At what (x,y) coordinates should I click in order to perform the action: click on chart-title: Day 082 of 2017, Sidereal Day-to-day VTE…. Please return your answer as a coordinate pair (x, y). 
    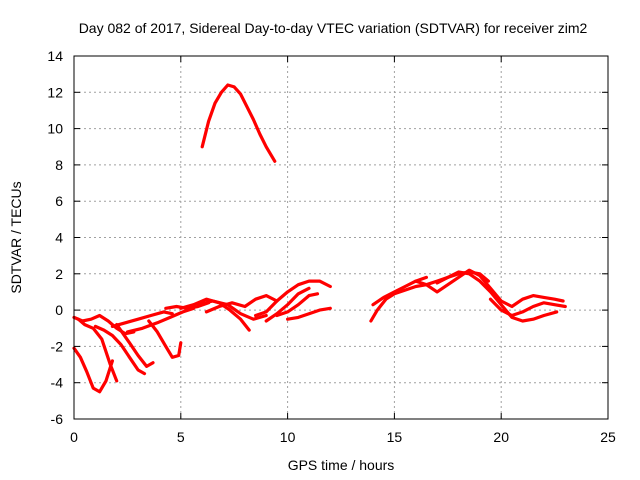
    Looking at the image, I should click on (333, 28).